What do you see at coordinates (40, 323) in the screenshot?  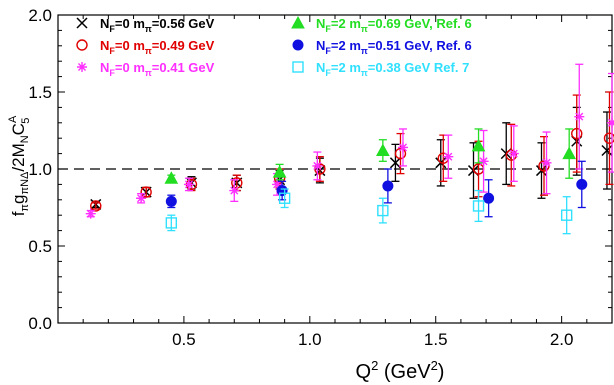 I see `y-tick-label: 0.0` at bounding box center [40, 323].